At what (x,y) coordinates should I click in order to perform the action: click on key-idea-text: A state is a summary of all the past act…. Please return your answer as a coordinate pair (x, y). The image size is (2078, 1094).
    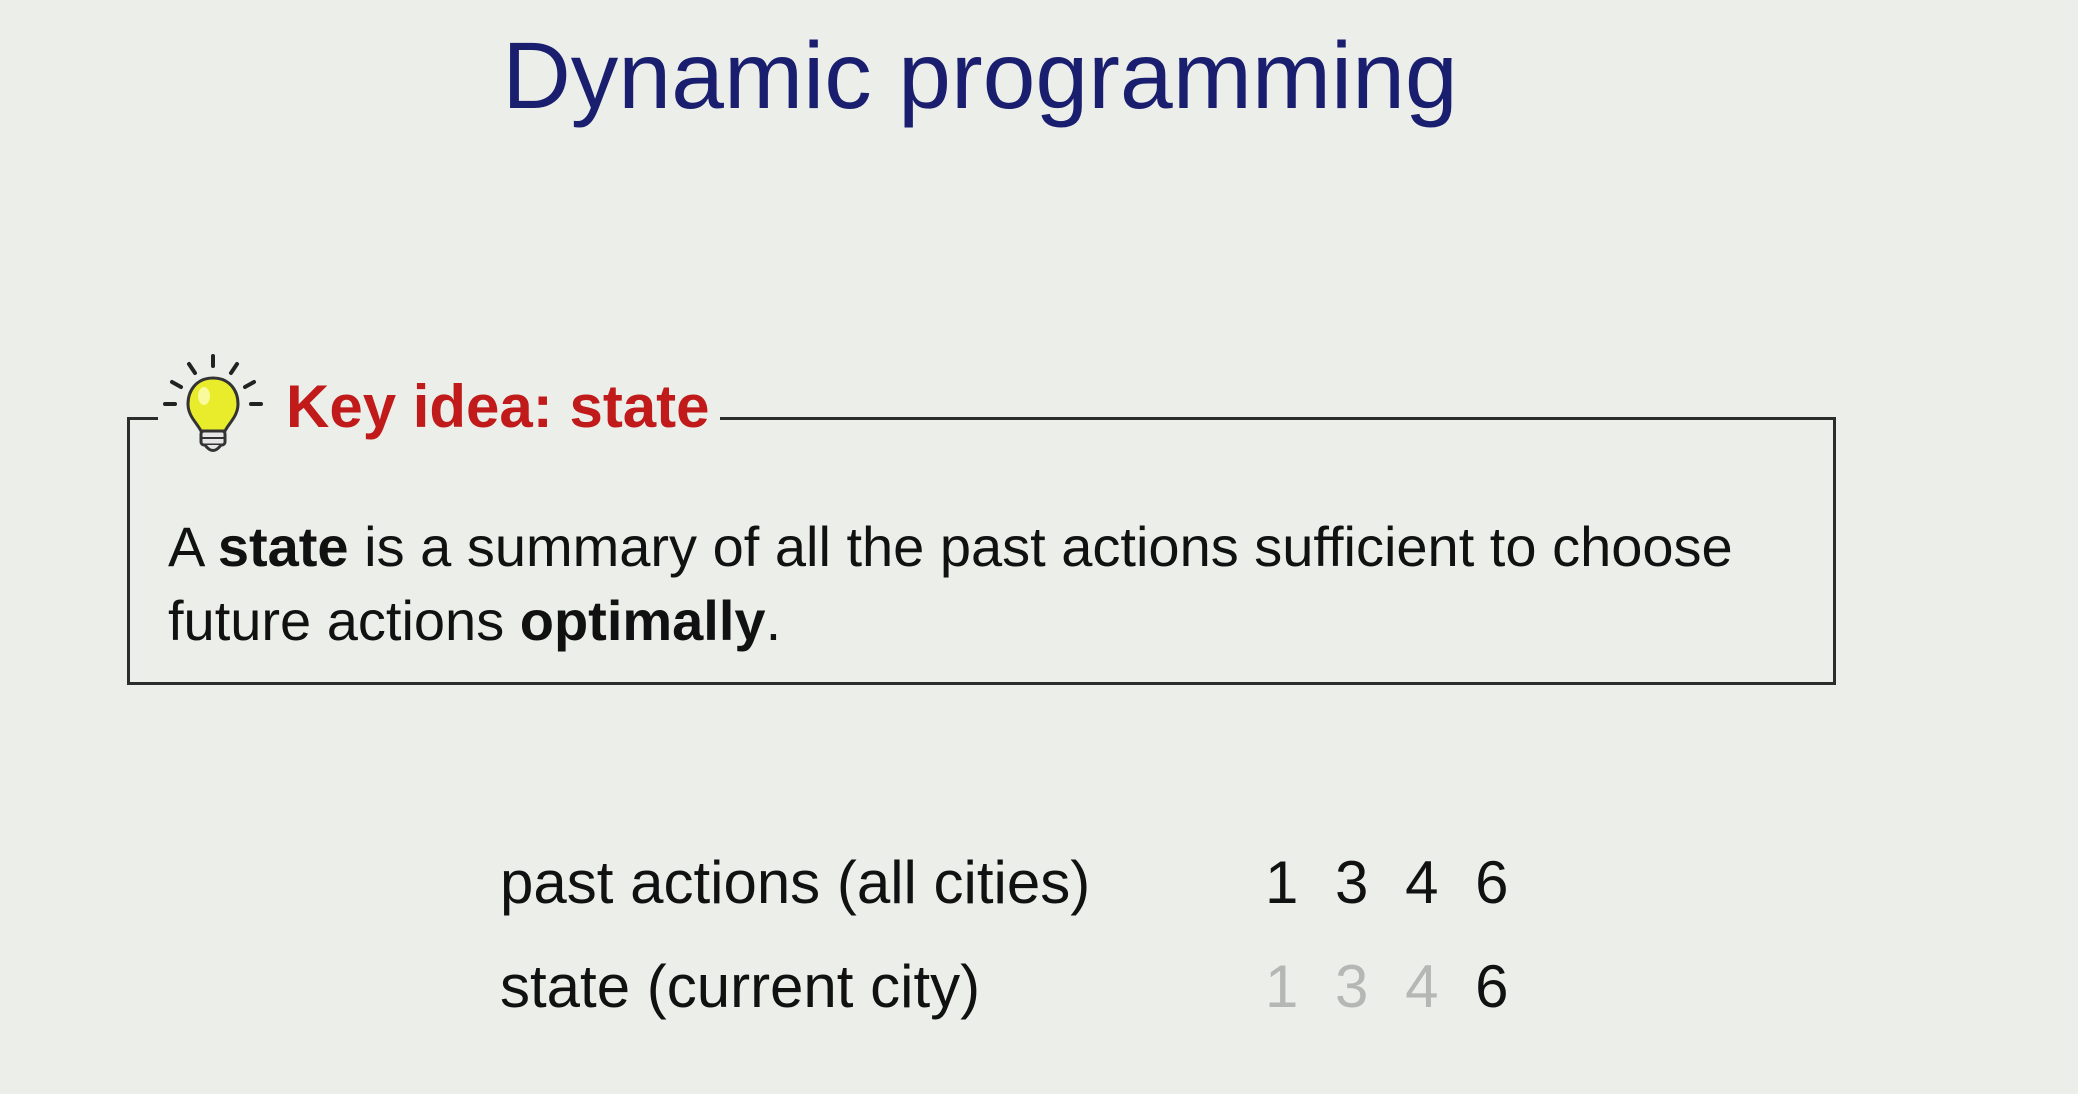
    Looking at the image, I should click on (988, 584).